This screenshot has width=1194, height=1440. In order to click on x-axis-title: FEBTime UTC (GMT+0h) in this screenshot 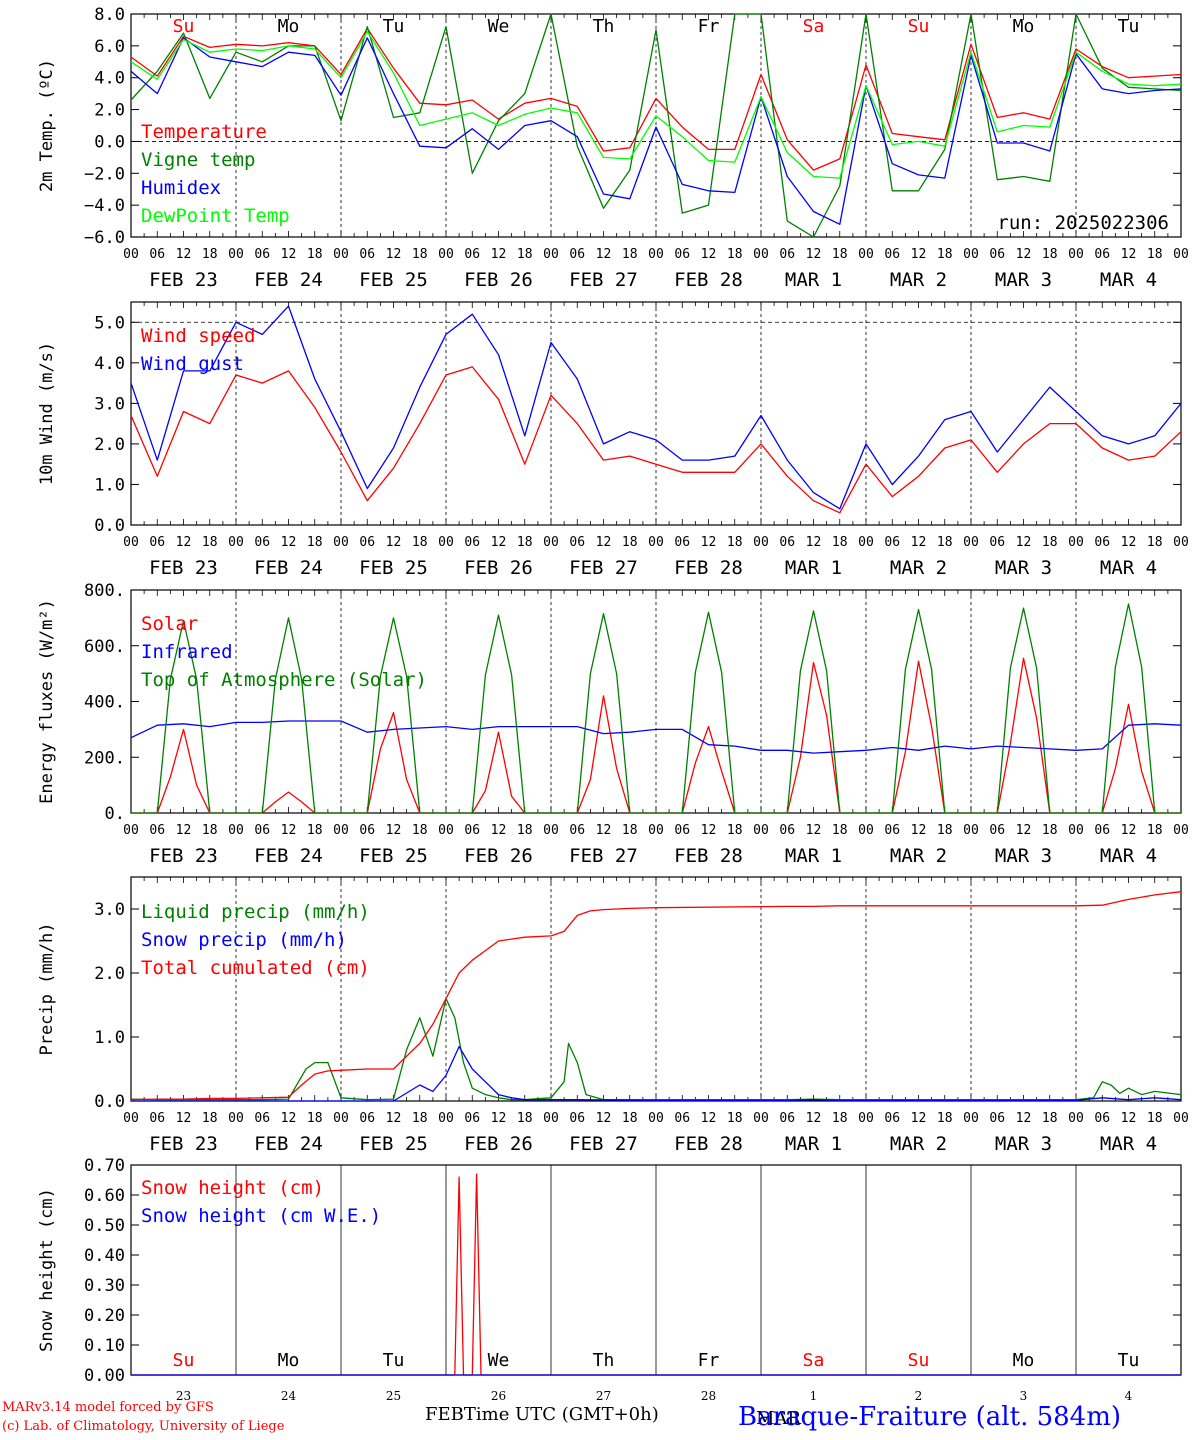, I will do `click(542, 1414)`.